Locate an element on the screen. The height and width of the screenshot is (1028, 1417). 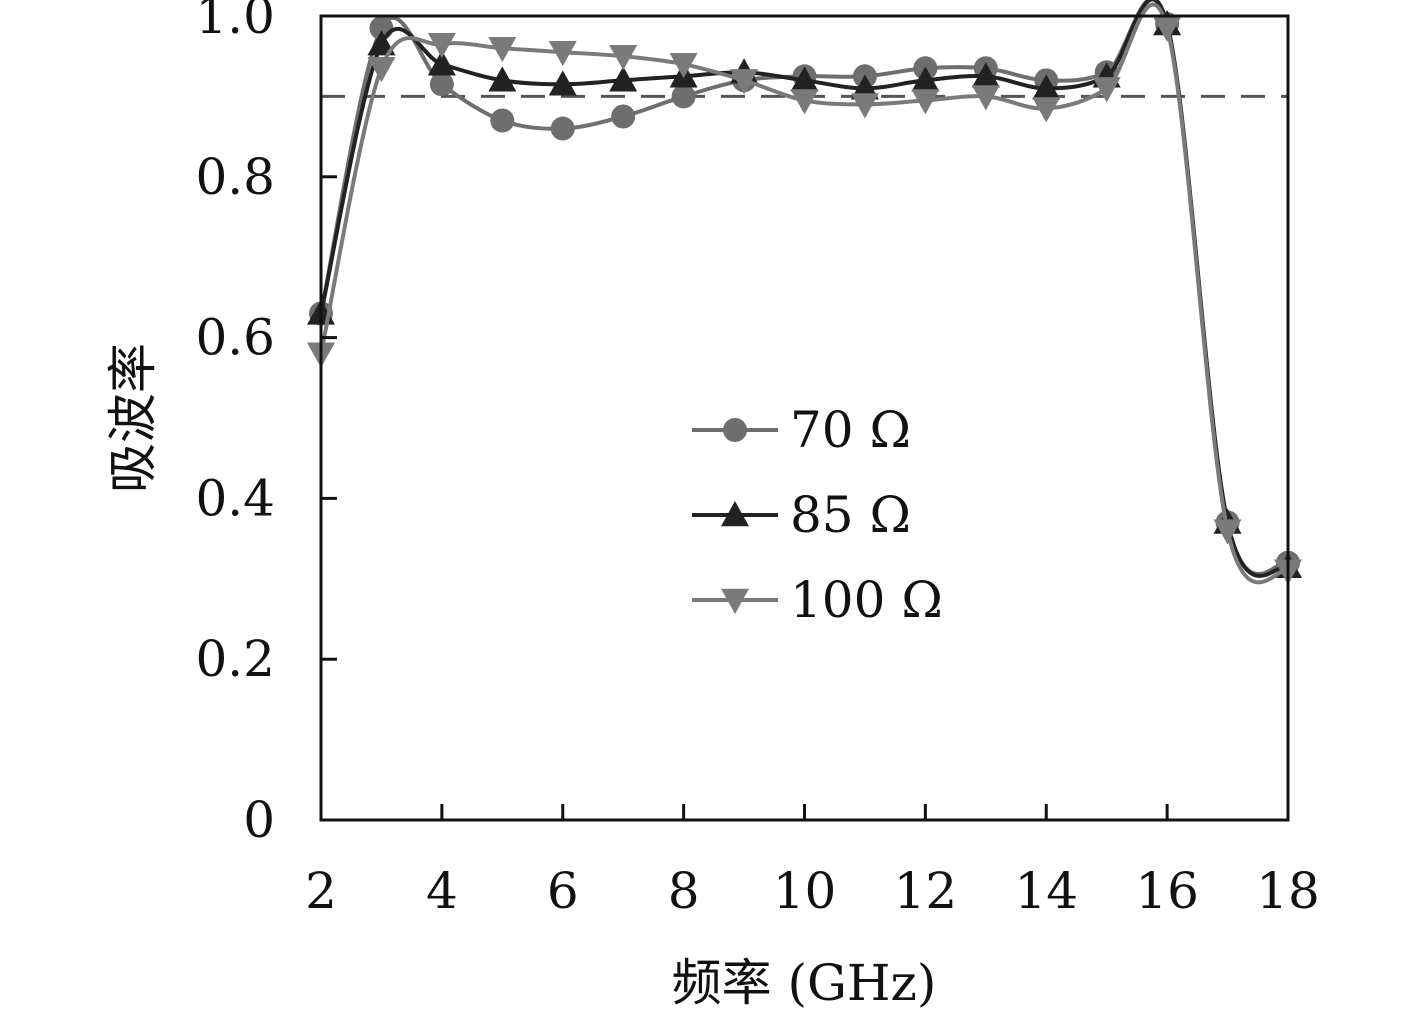
y-tick-label-4: 0.8 is located at coordinates (235, 177).